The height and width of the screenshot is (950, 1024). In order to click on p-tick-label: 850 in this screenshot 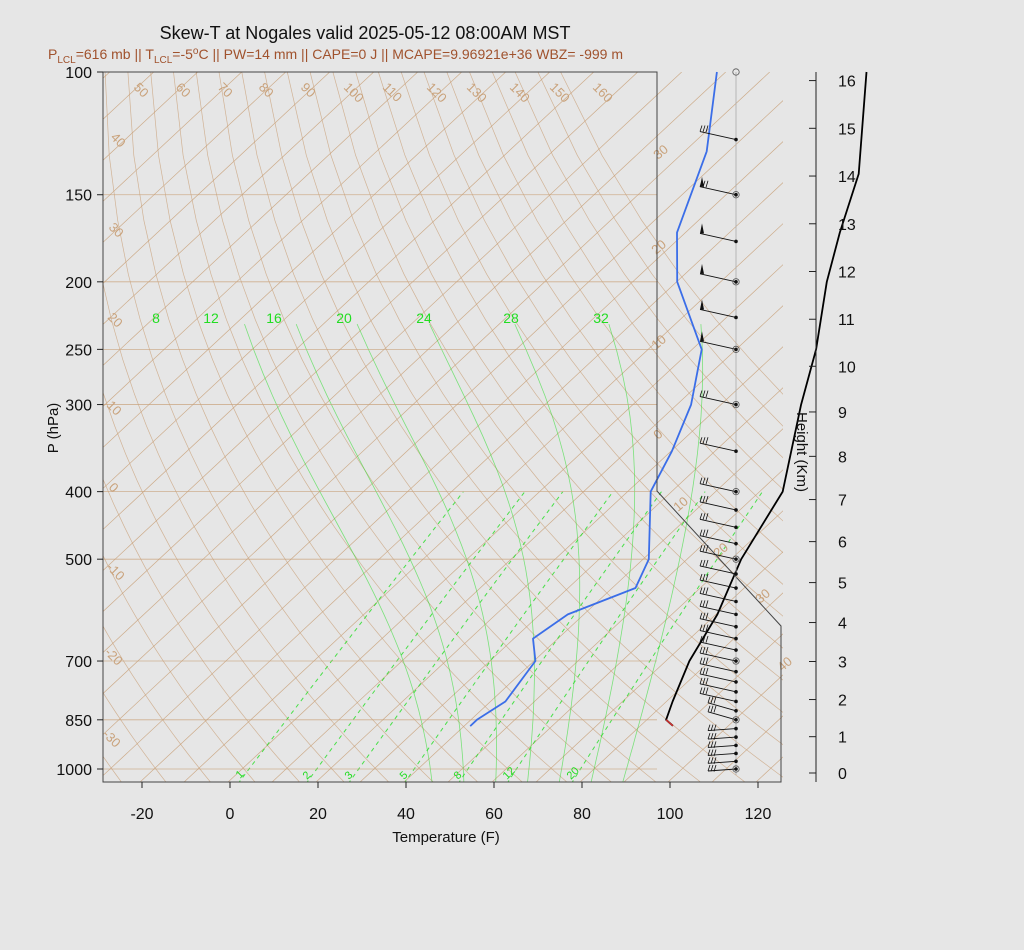, I will do `click(78, 721)`.